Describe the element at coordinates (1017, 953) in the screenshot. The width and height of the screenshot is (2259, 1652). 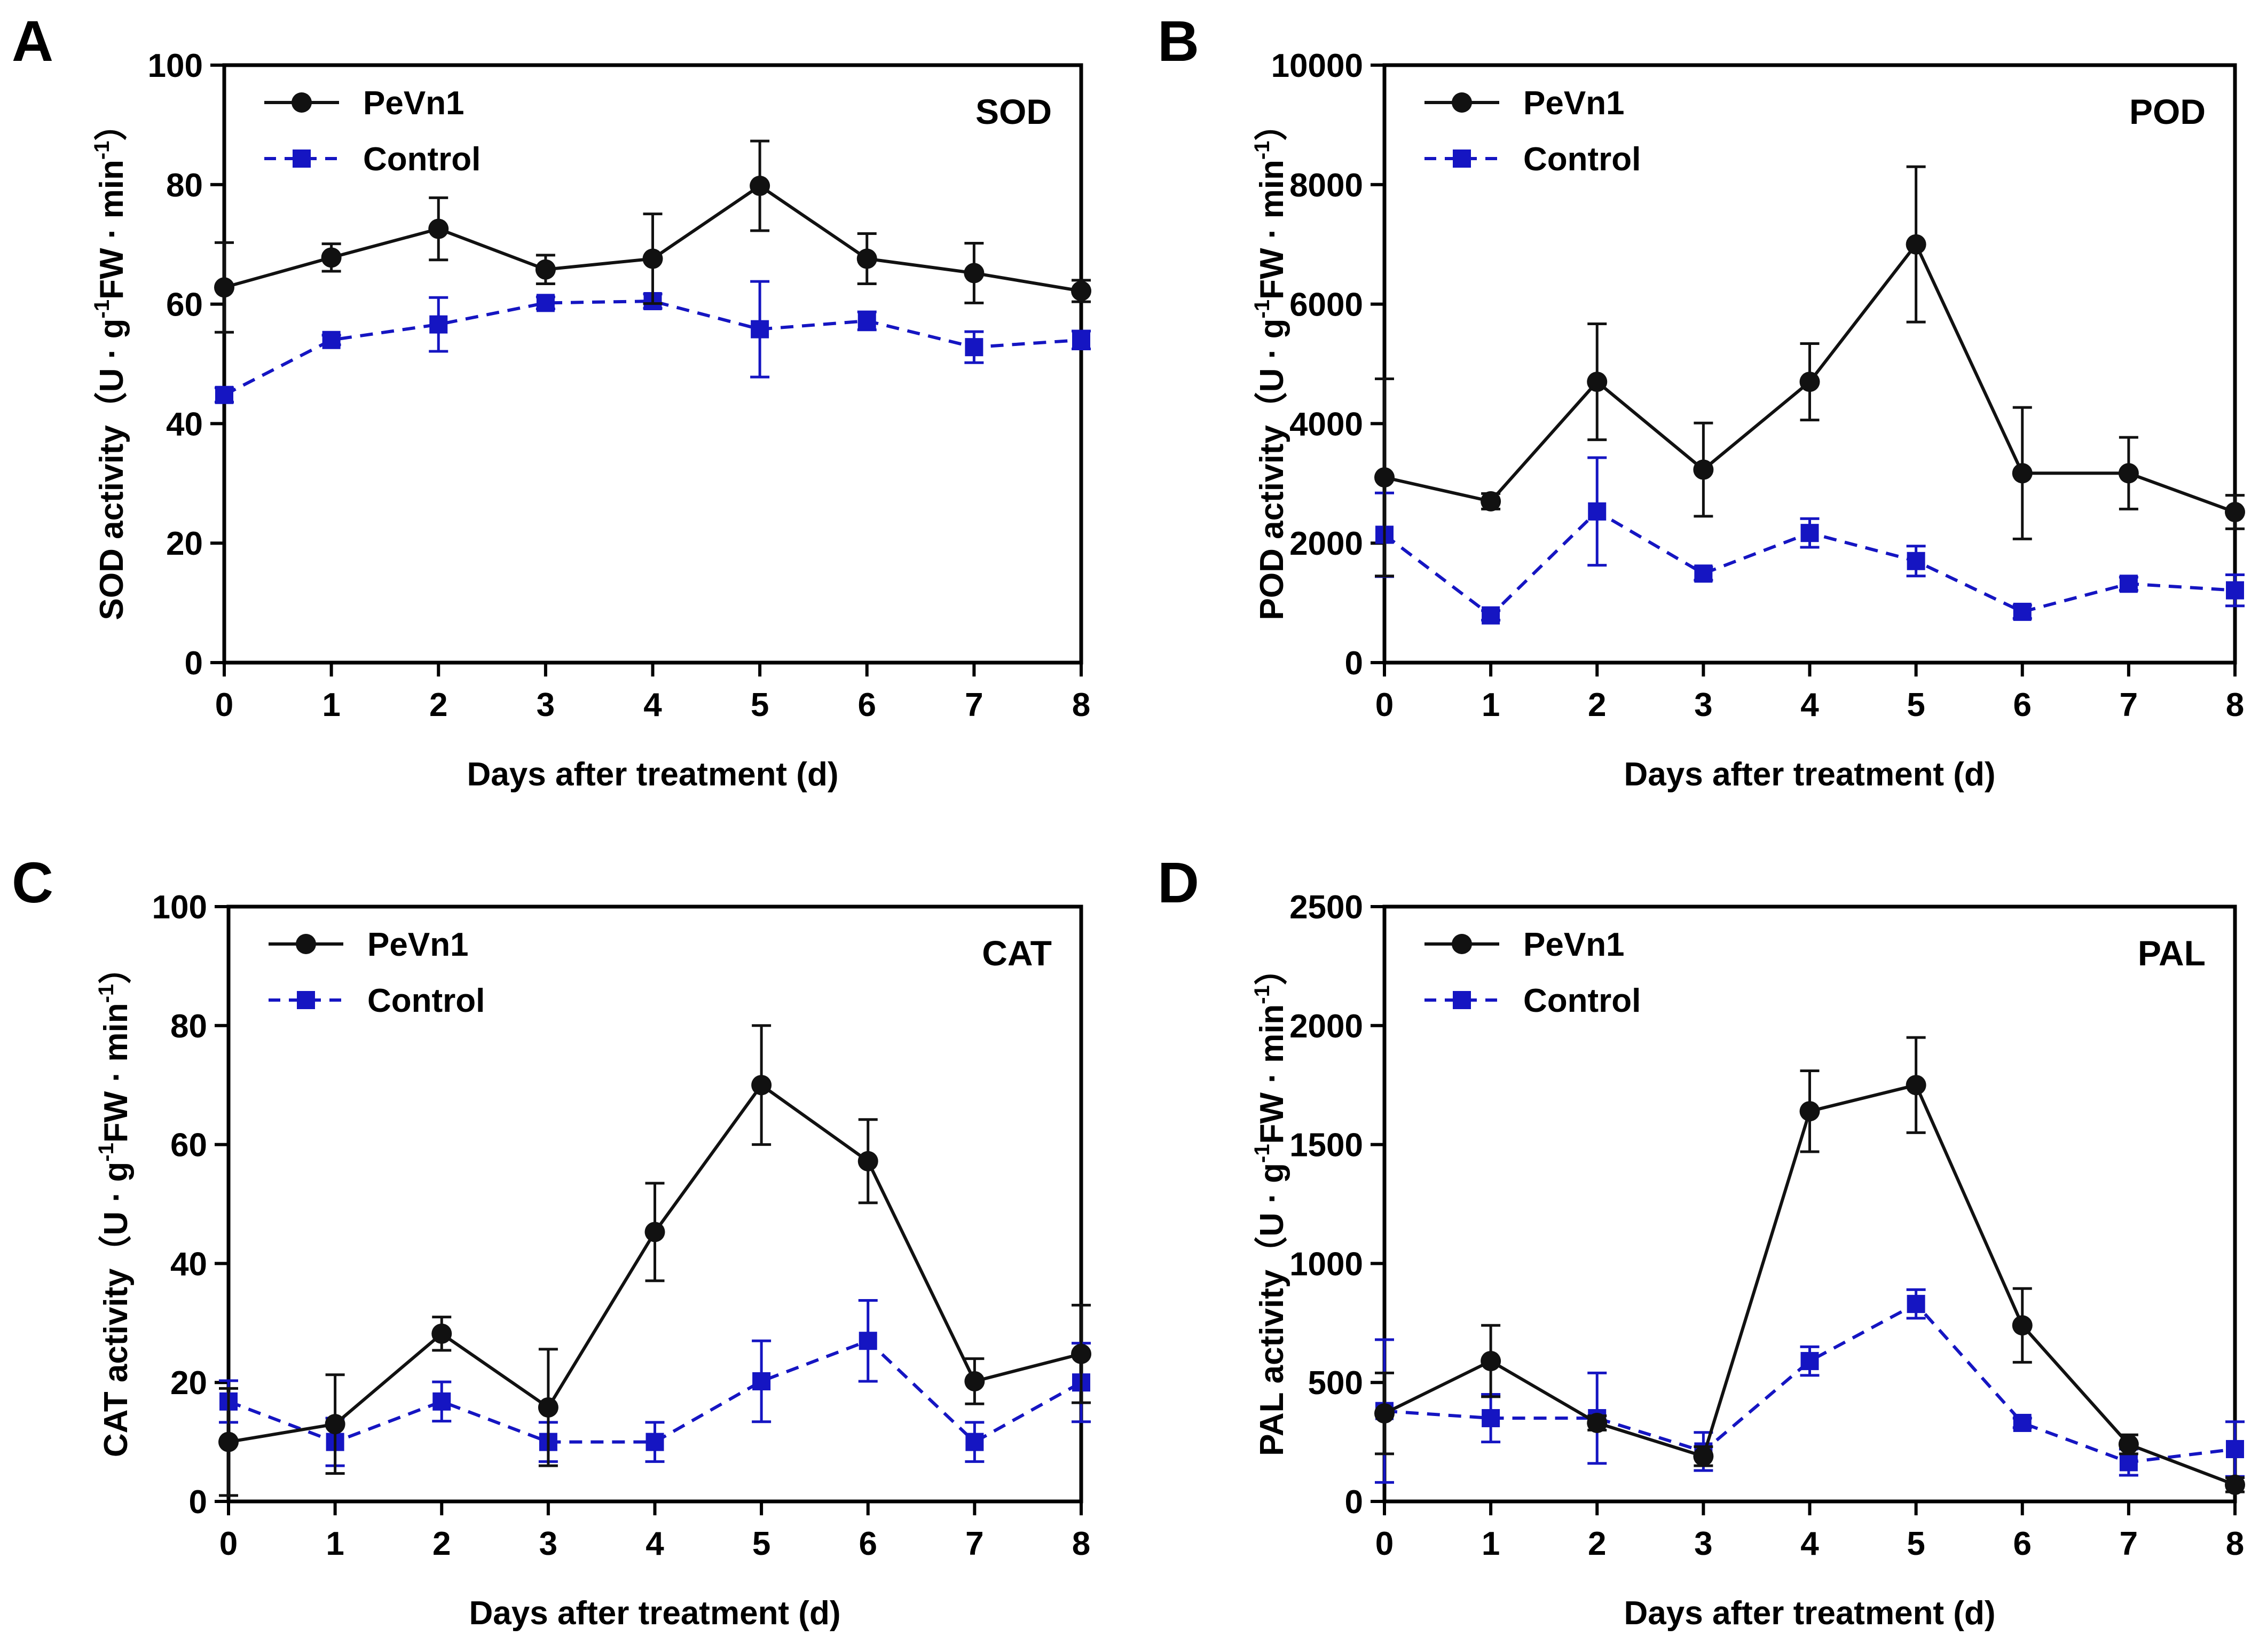
I see `chart-title: CAT` at that location.